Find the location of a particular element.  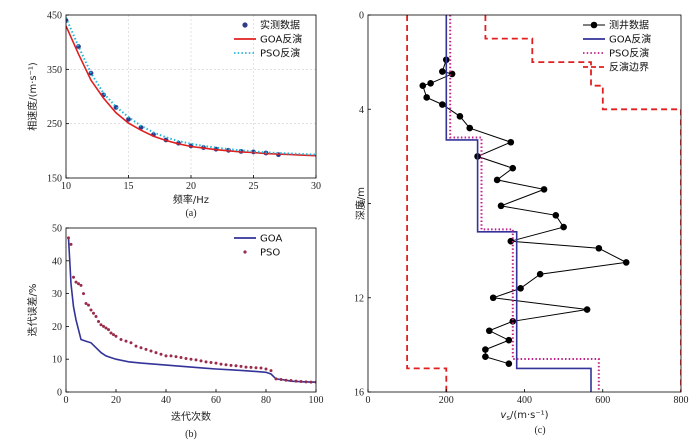

x-tick-label: 25 is located at coordinates (254, 186).